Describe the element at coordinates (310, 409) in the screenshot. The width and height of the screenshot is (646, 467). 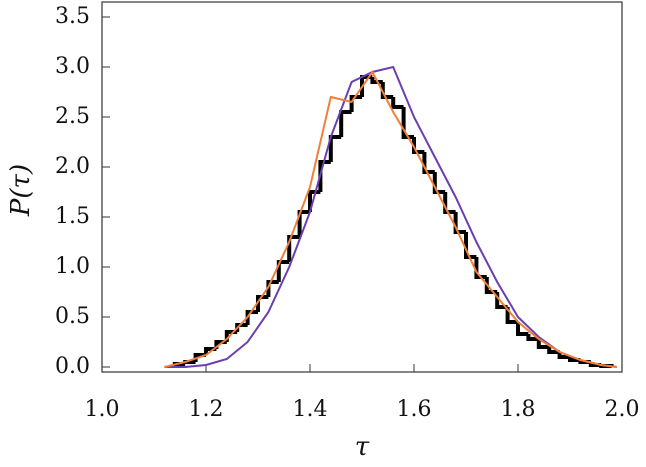
I see `x-tick-label: 1.4` at that location.